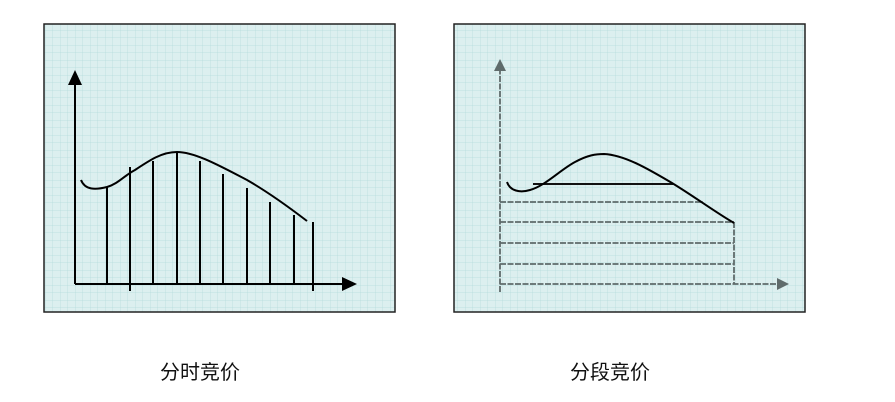  What do you see at coordinates (200, 372) in the screenshot?
I see `time-bidding-caption: 分时竞价` at bounding box center [200, 372].